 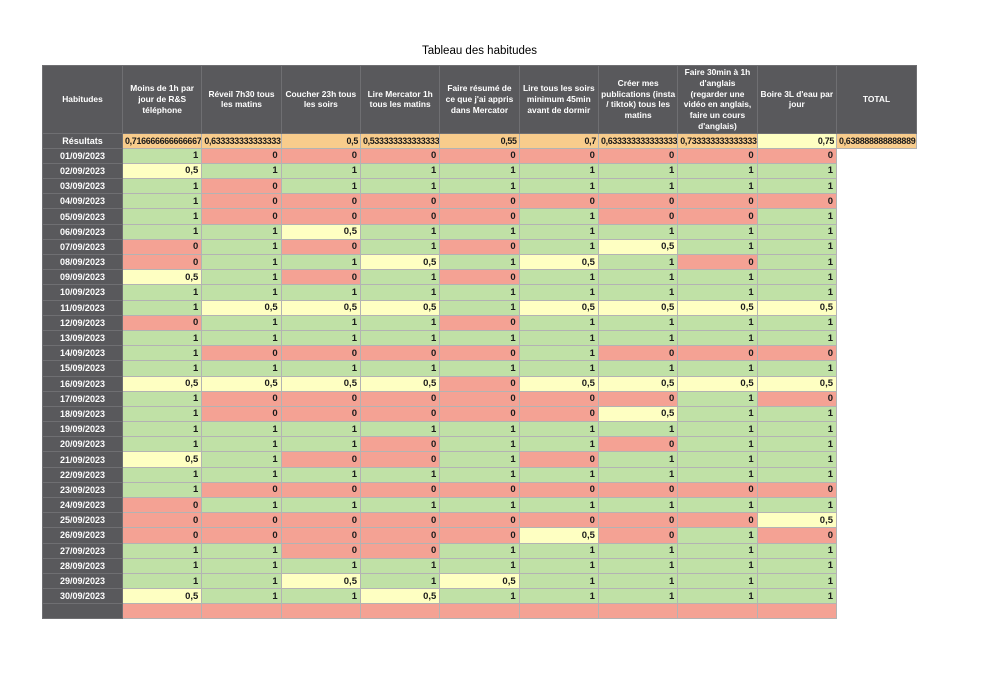 What do you see at coordinates (479, 140) in the screenshot?
I see `result-average-cell: 0,55` at bounding box center [479, 140].